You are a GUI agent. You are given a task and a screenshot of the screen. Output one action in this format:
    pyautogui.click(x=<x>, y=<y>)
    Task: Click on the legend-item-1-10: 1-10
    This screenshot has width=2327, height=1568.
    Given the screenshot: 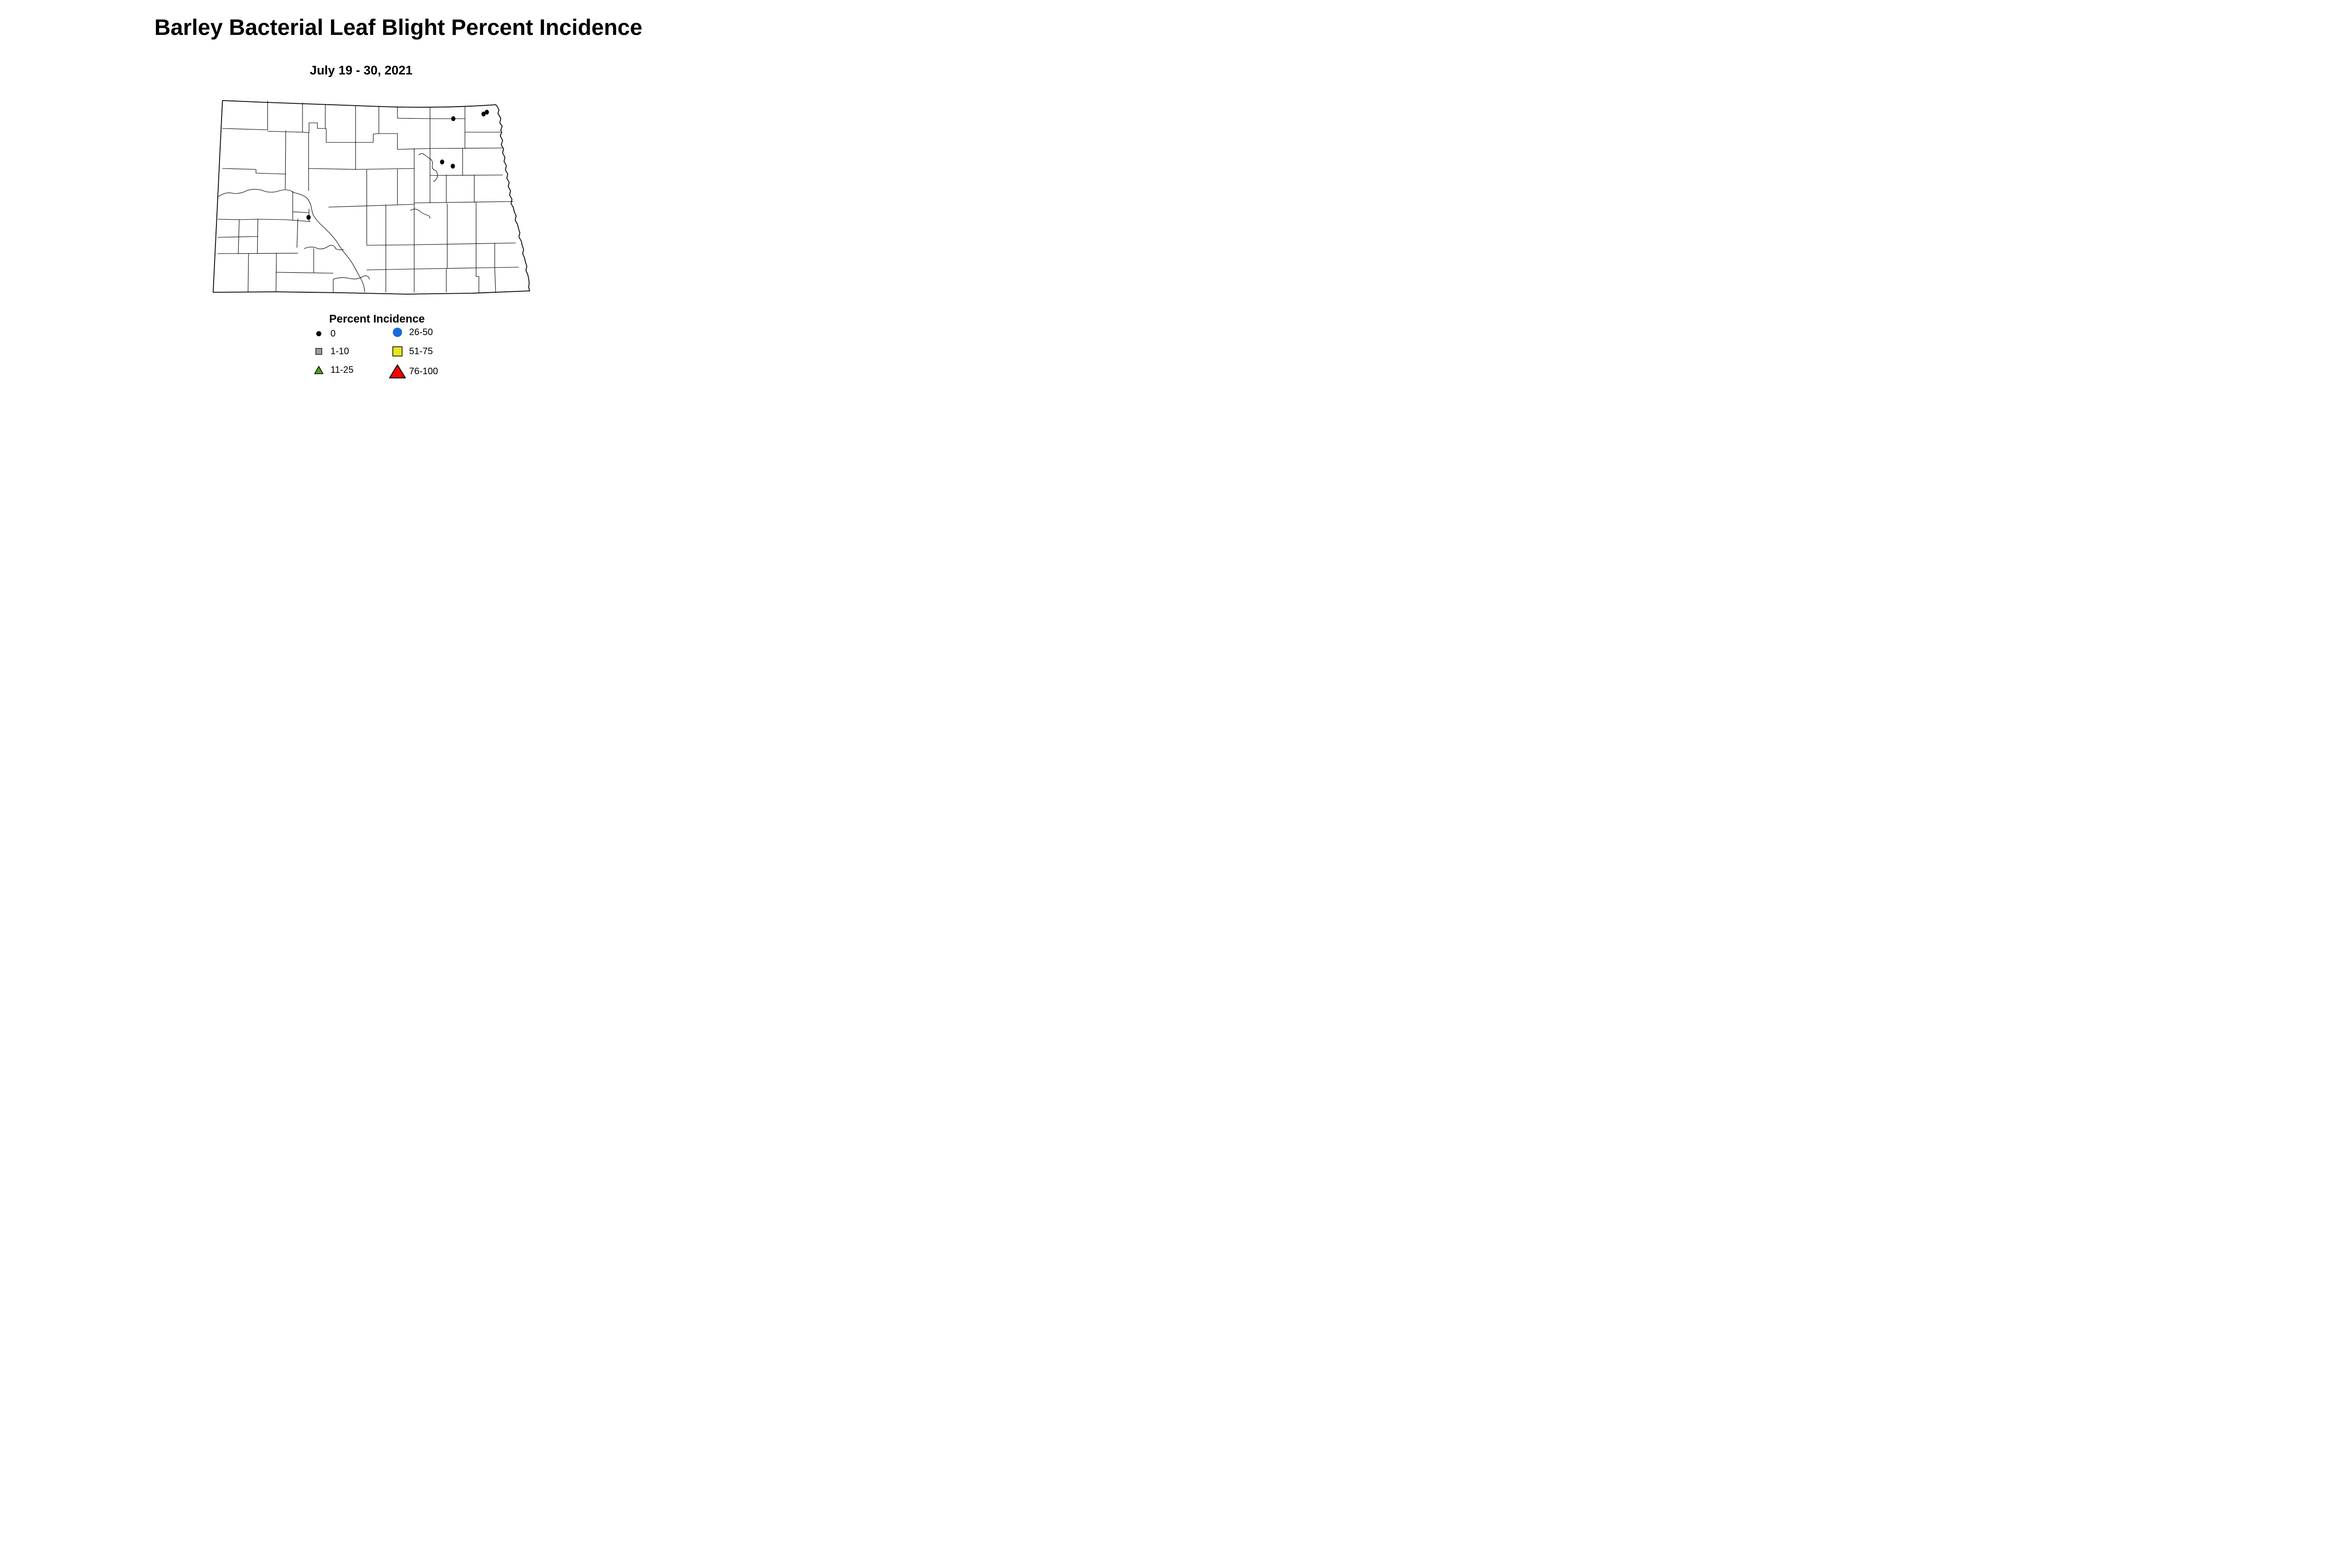 What is the action you would take?
    pyautogui.click(x=329, y=351)
    